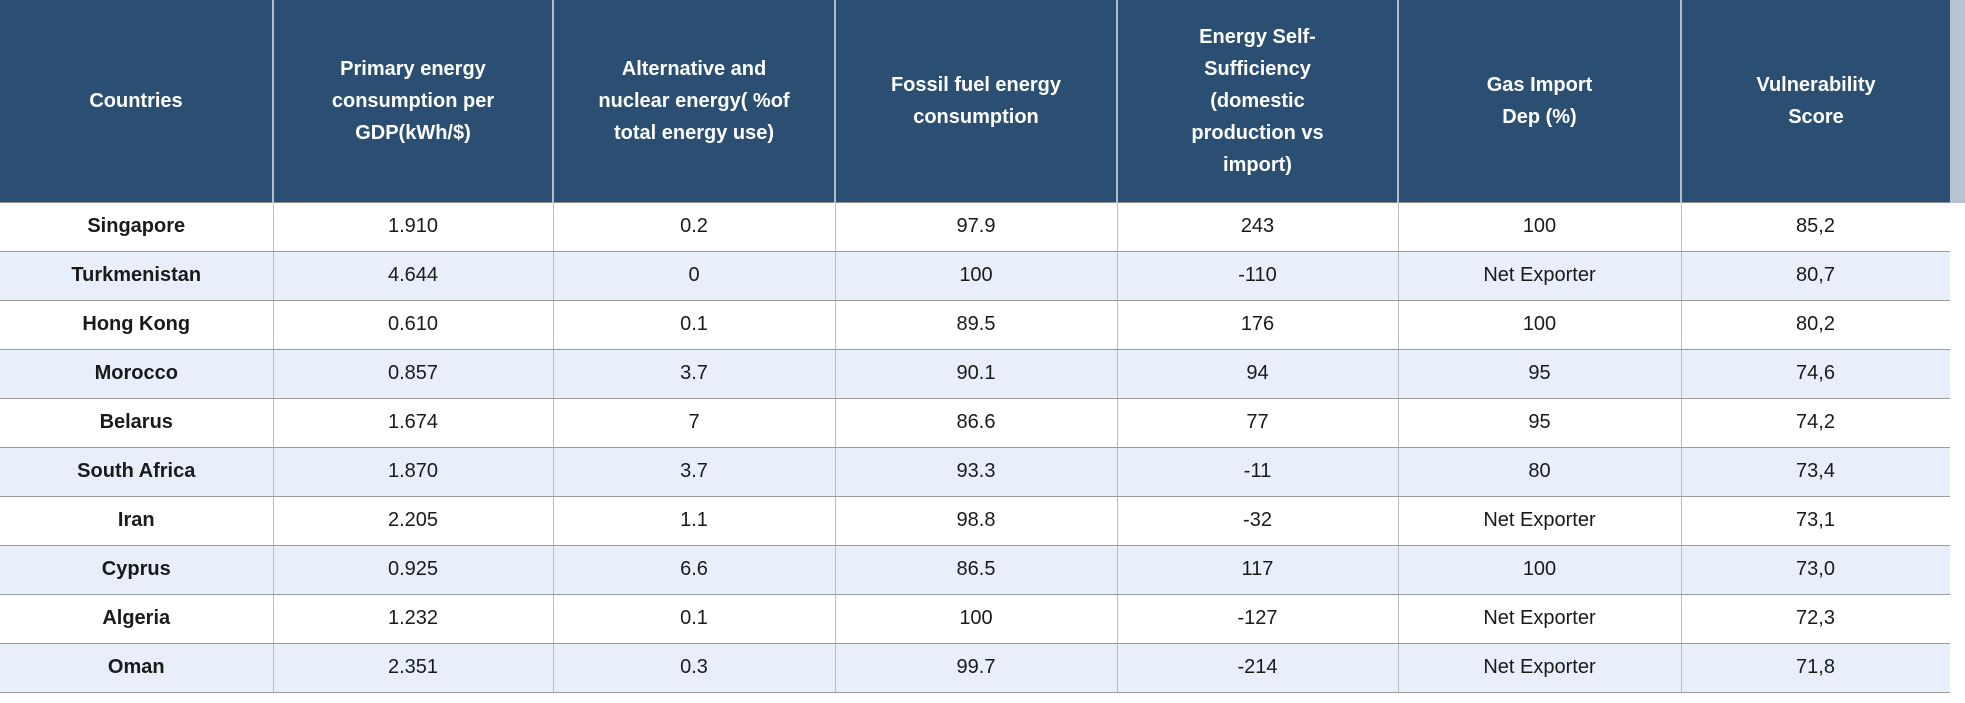  I want to click on cell-alt-nuclear-energy: 7, so click(694, 423).